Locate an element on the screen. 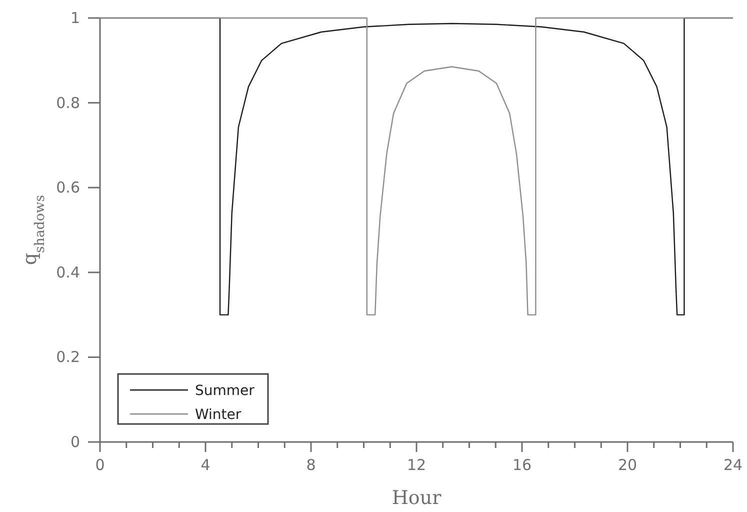 This screenshot has width=747, height=512. x-tick-label: 8 is located at coordinates (311, 465).